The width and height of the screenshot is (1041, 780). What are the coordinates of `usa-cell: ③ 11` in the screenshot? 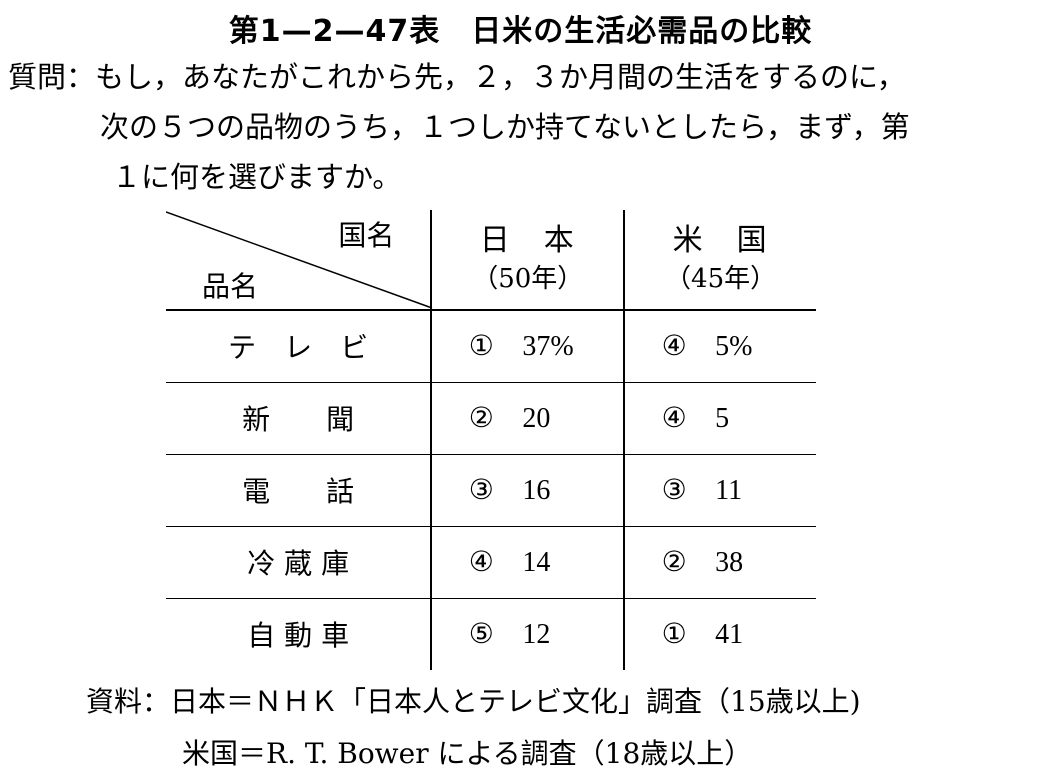 It's located at (719, 489).